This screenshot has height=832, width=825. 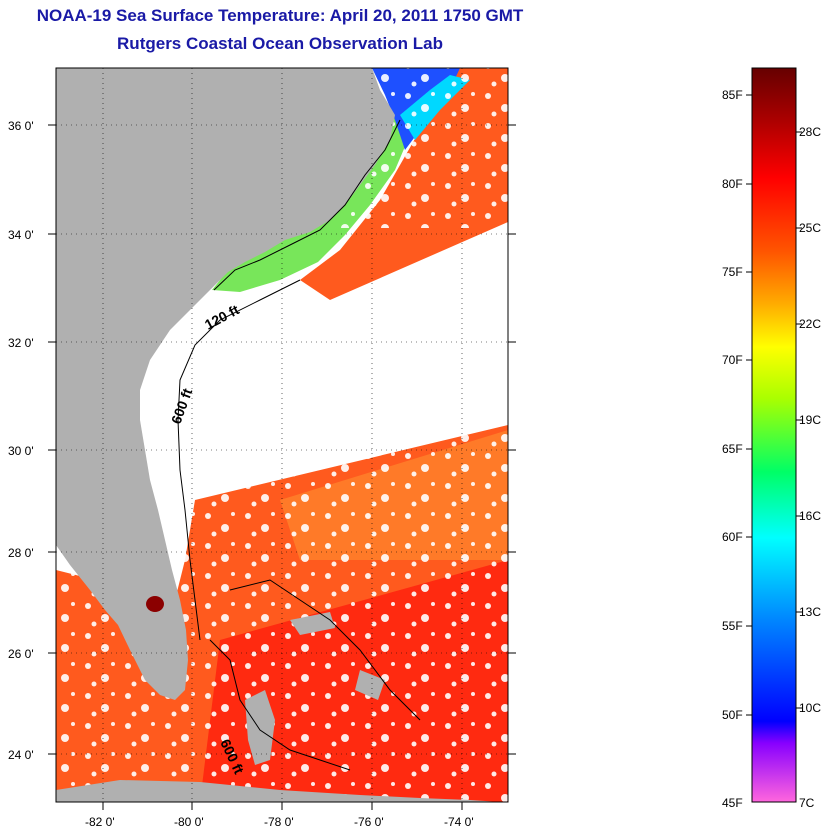 I want to click on lon-label: -76 0', so click(x=369, y=822).